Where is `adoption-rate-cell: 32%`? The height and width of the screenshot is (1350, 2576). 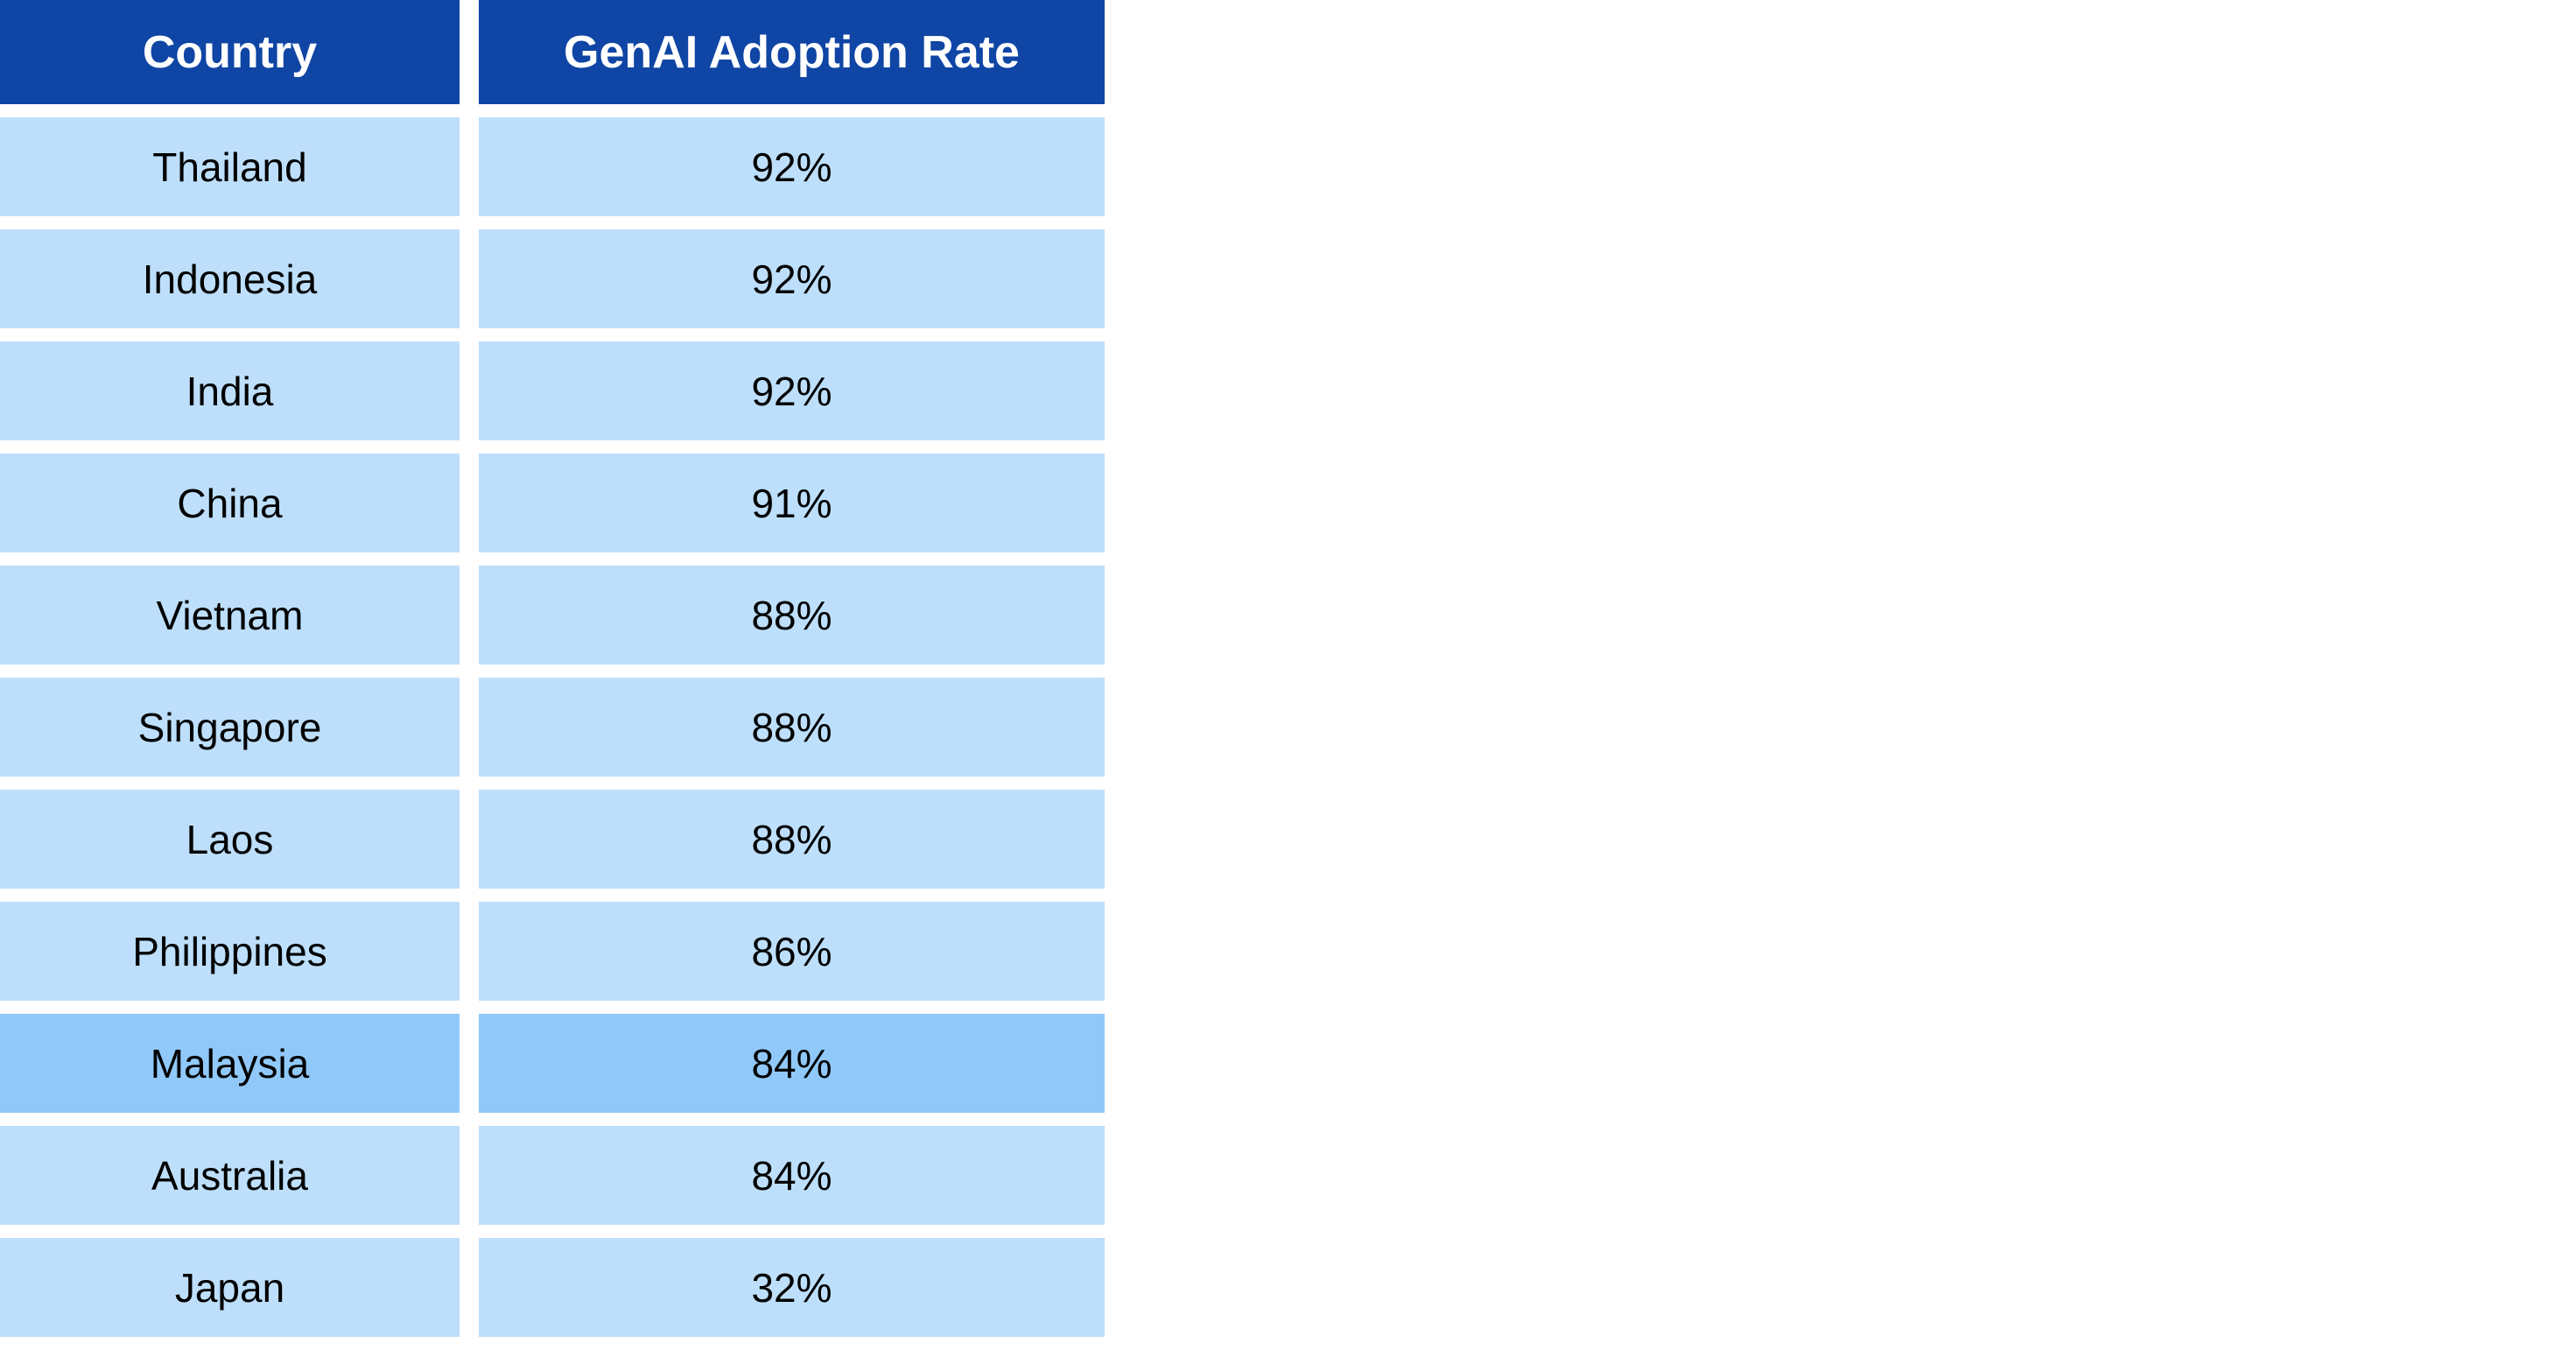 adoption-rate-cell: 32% is located at coordinates (792, 1287).